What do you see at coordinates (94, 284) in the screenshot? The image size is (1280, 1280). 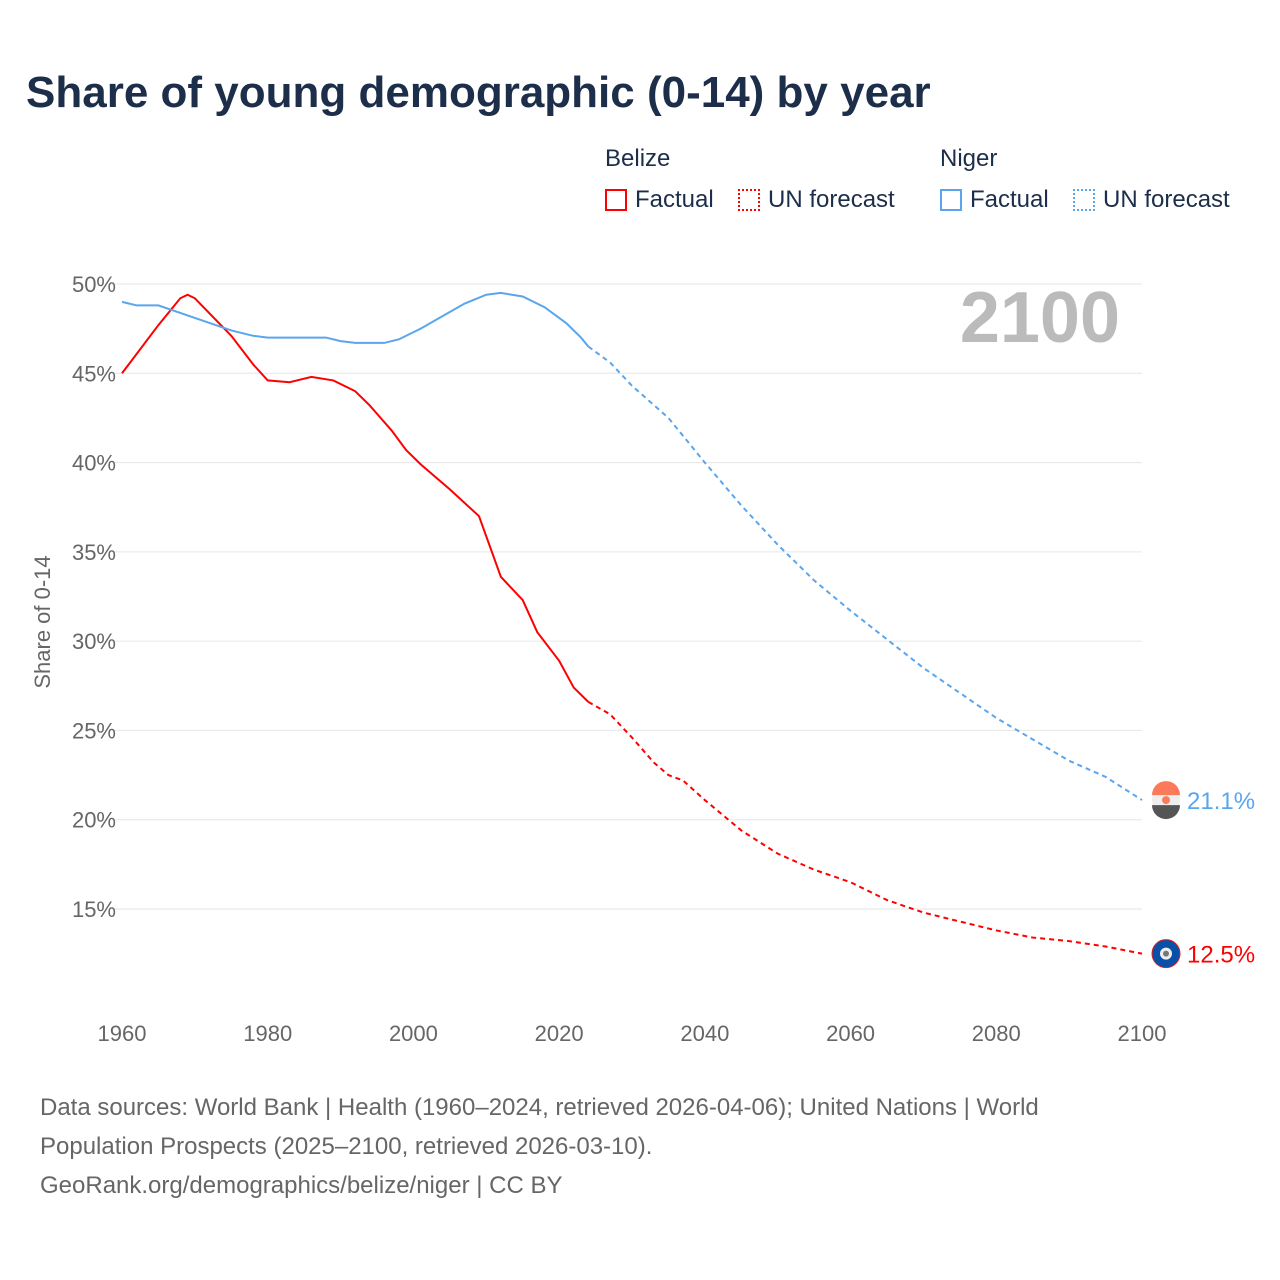 I see `y-tick-label: 50%` at bounding box center [94, 284].